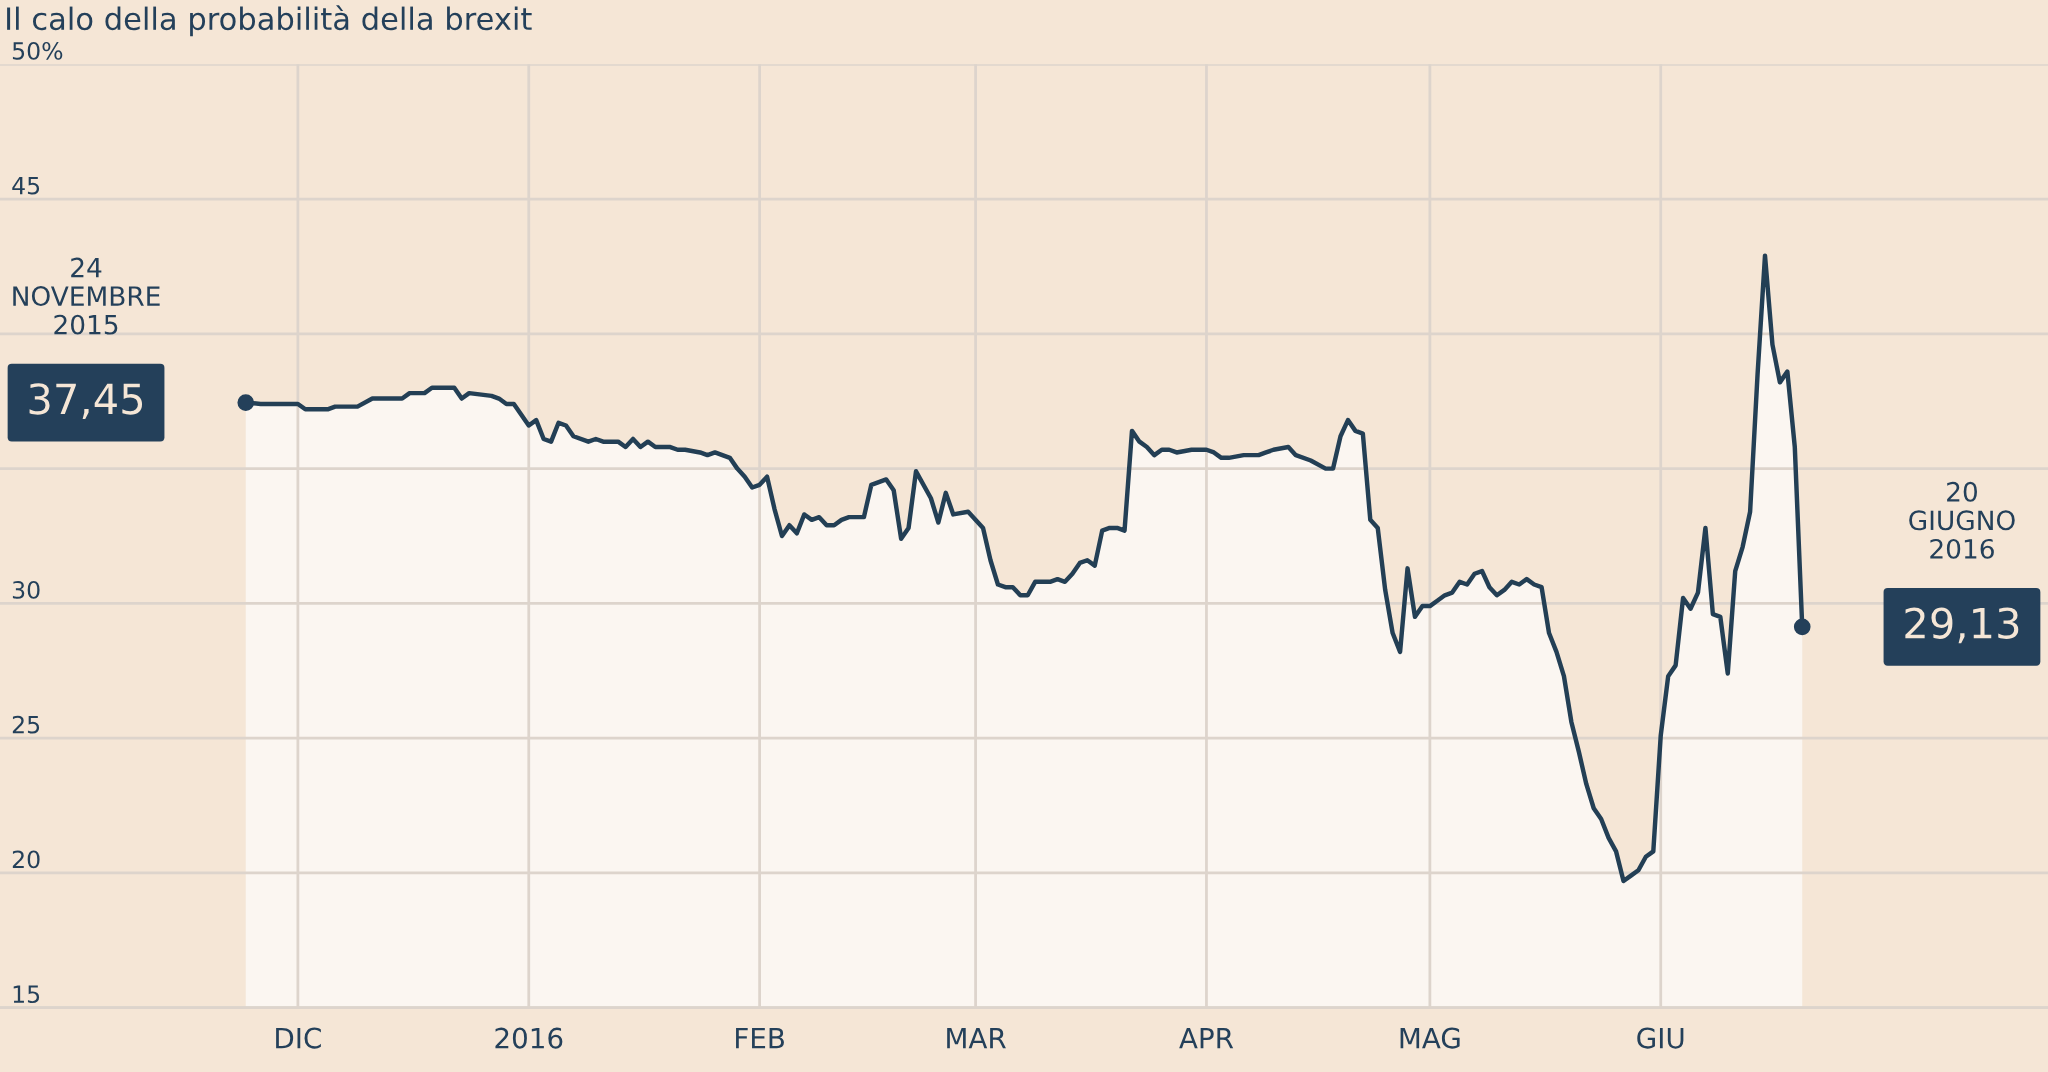 Image resolution: width=2048 pixels, height=1072 pixels. Describe the element at coordinates (86, 401) in the screenshot. I see `annotation: 37,45` at that location.